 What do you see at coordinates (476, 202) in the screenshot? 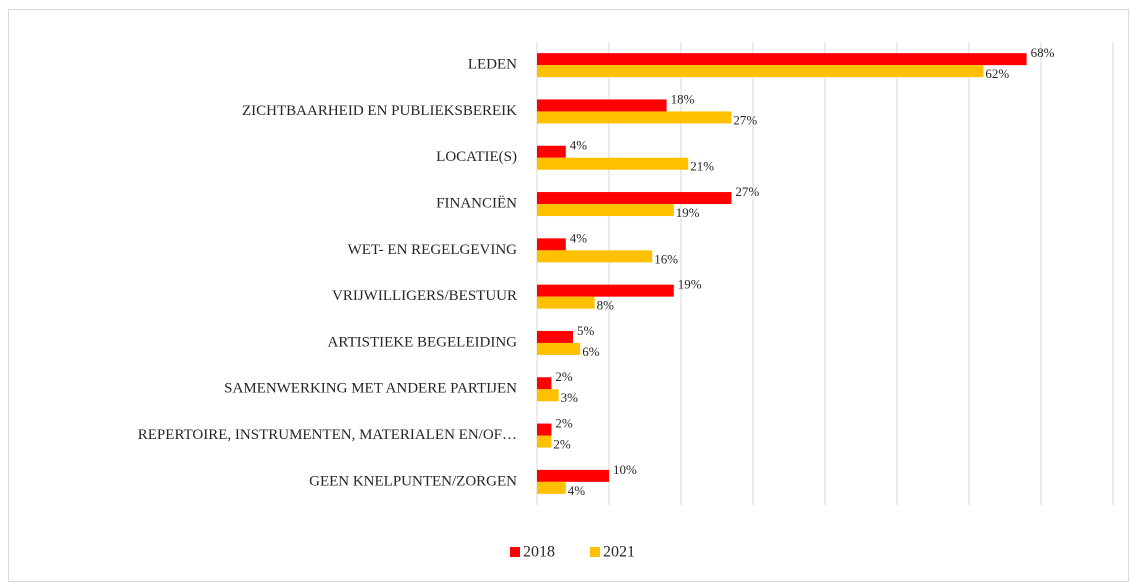
I see `category-label: FINANCIËN` at bounding box center [476, 202].